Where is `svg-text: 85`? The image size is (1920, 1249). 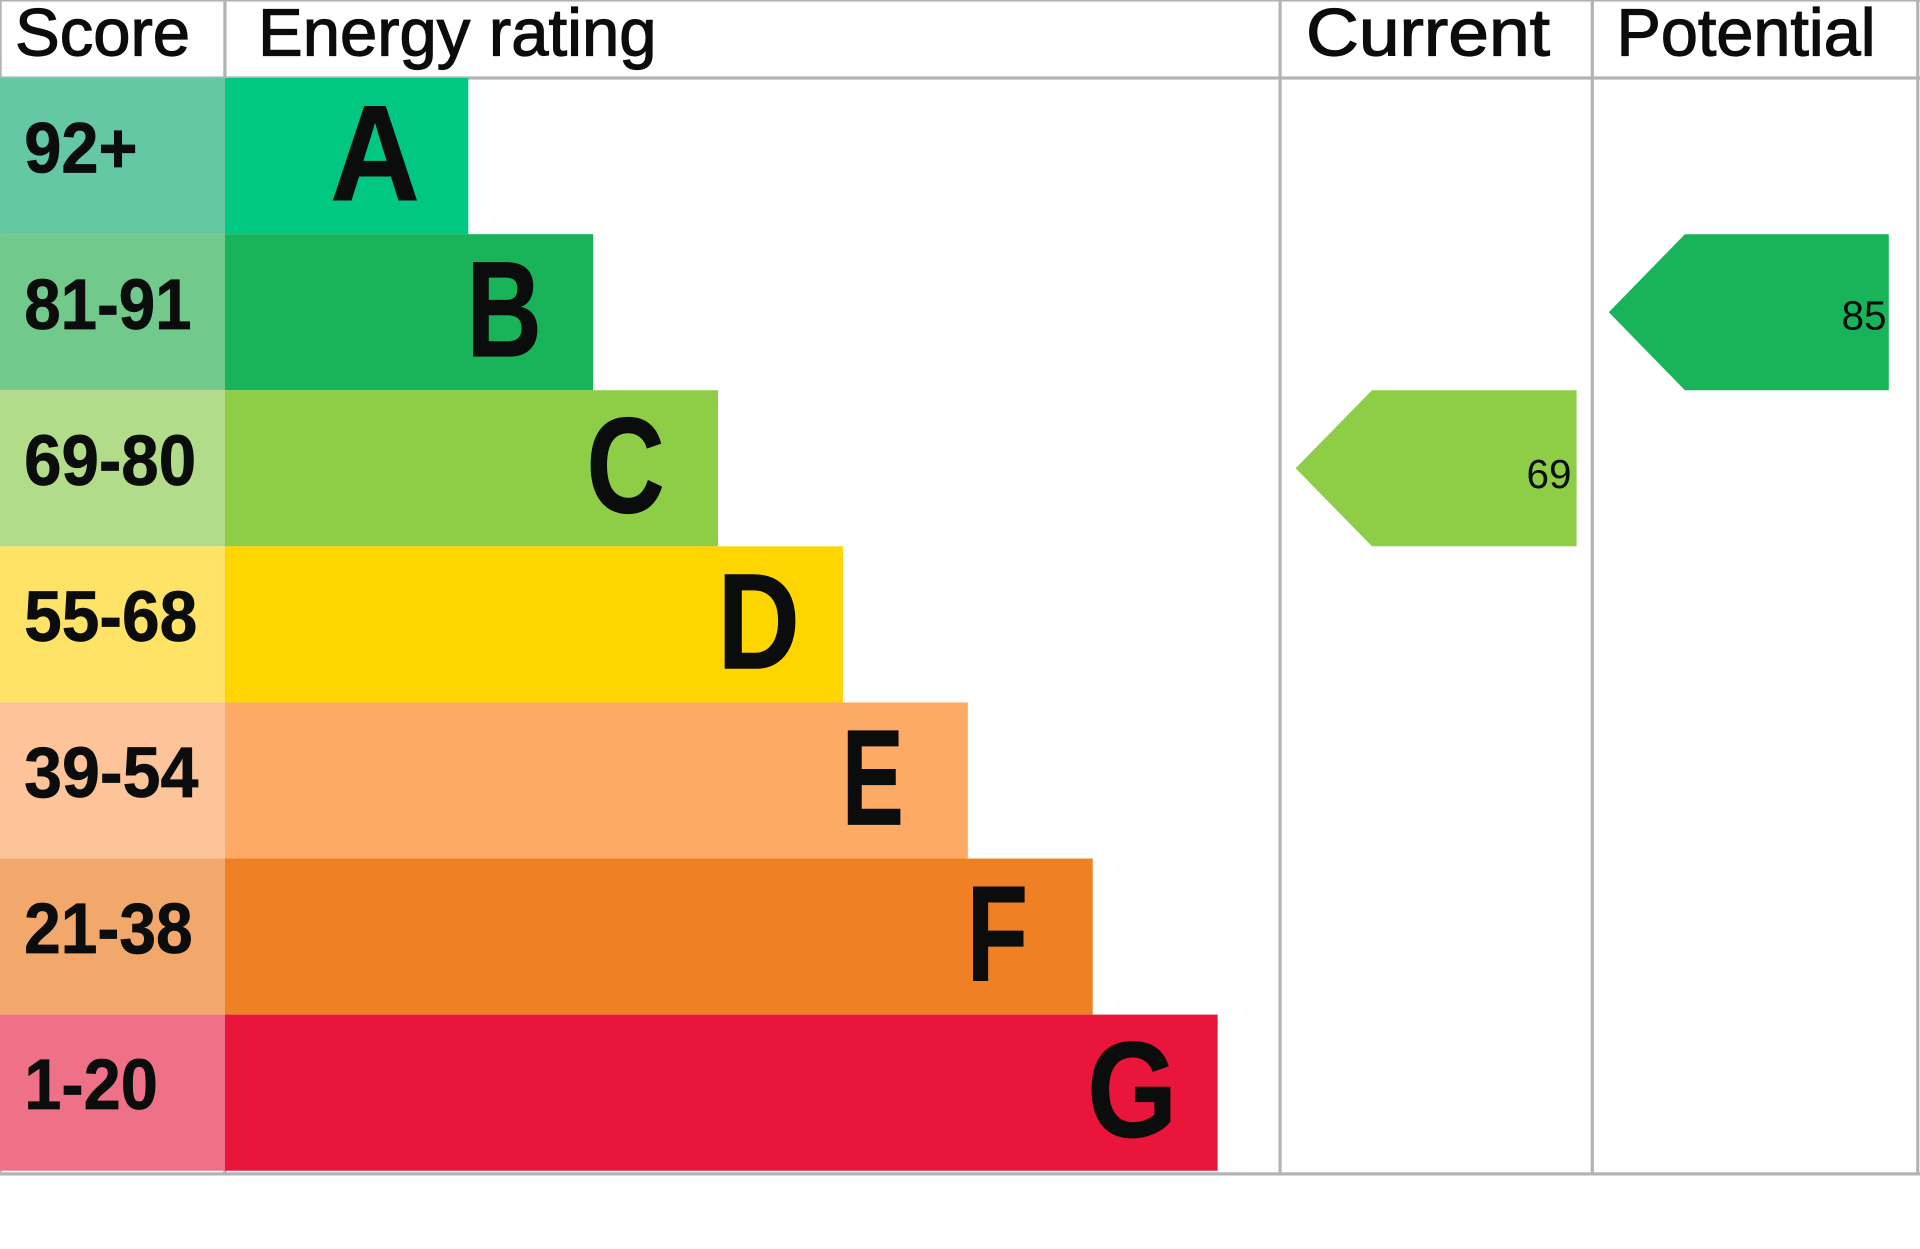 svg-text: 85 is located at coordinates (1863, 315).